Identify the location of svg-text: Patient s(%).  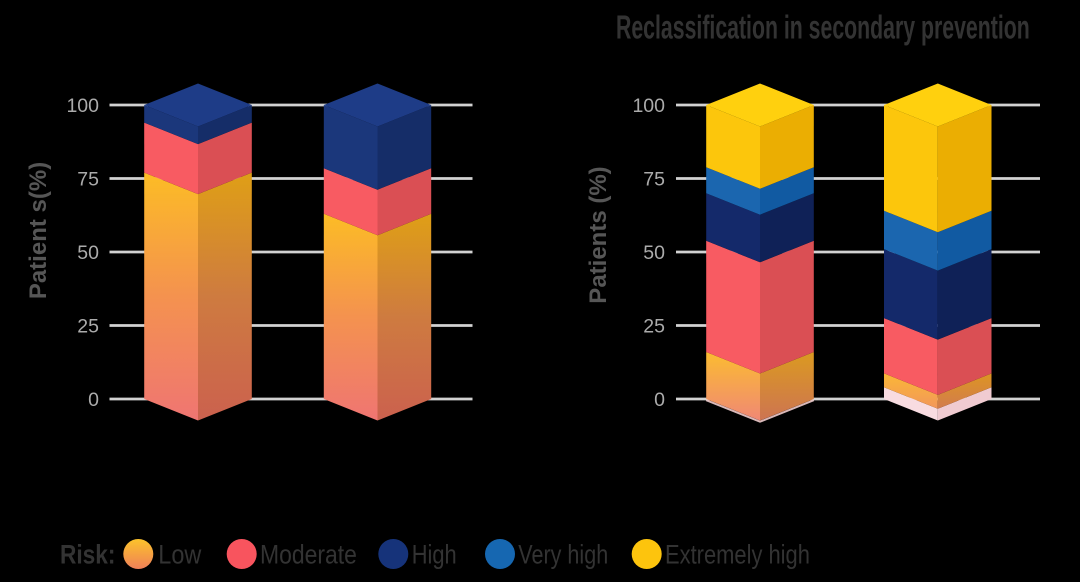
(38, 230).